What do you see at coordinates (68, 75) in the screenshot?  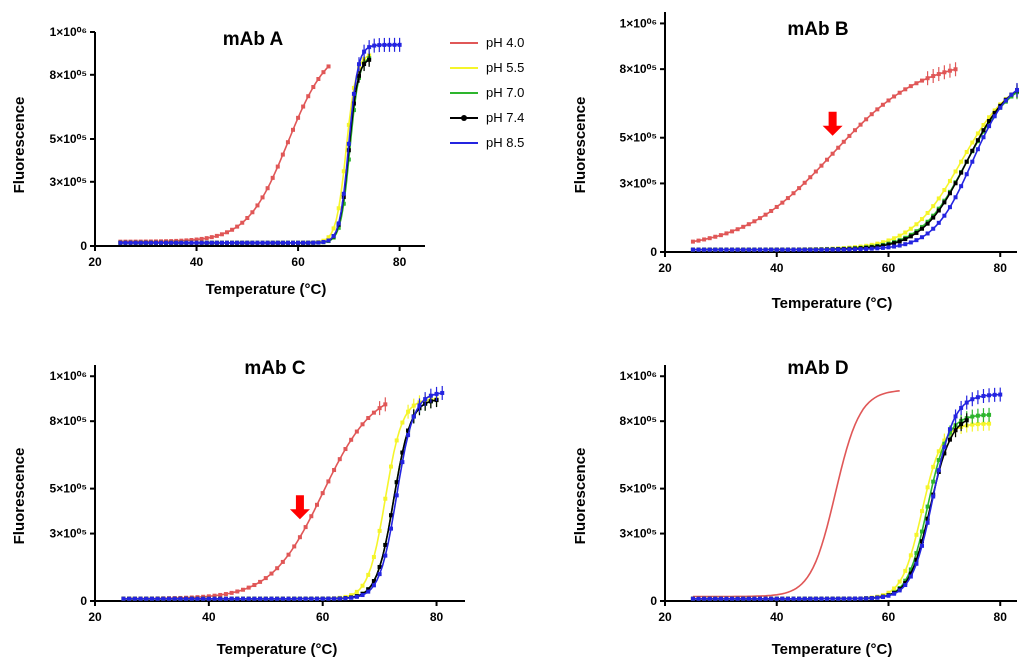 I see `y-tick-label: 8×10⁰⁵` at bounding box center [68, 75].